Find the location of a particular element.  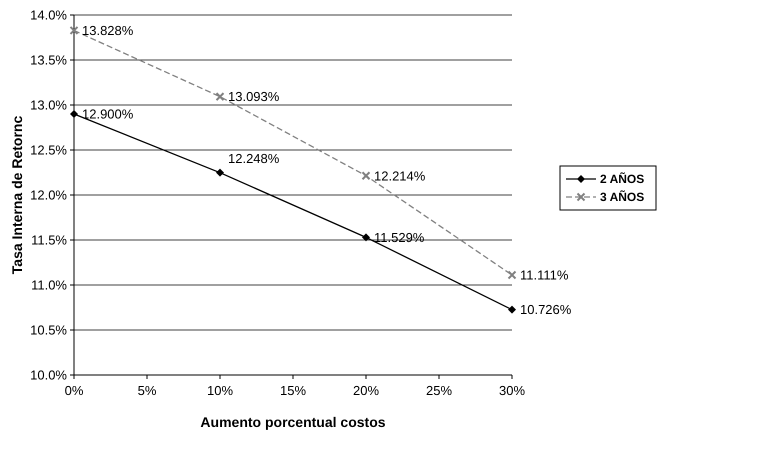

x-axis-title: Aumento porcentual costos is located at coordinates (293, 422).